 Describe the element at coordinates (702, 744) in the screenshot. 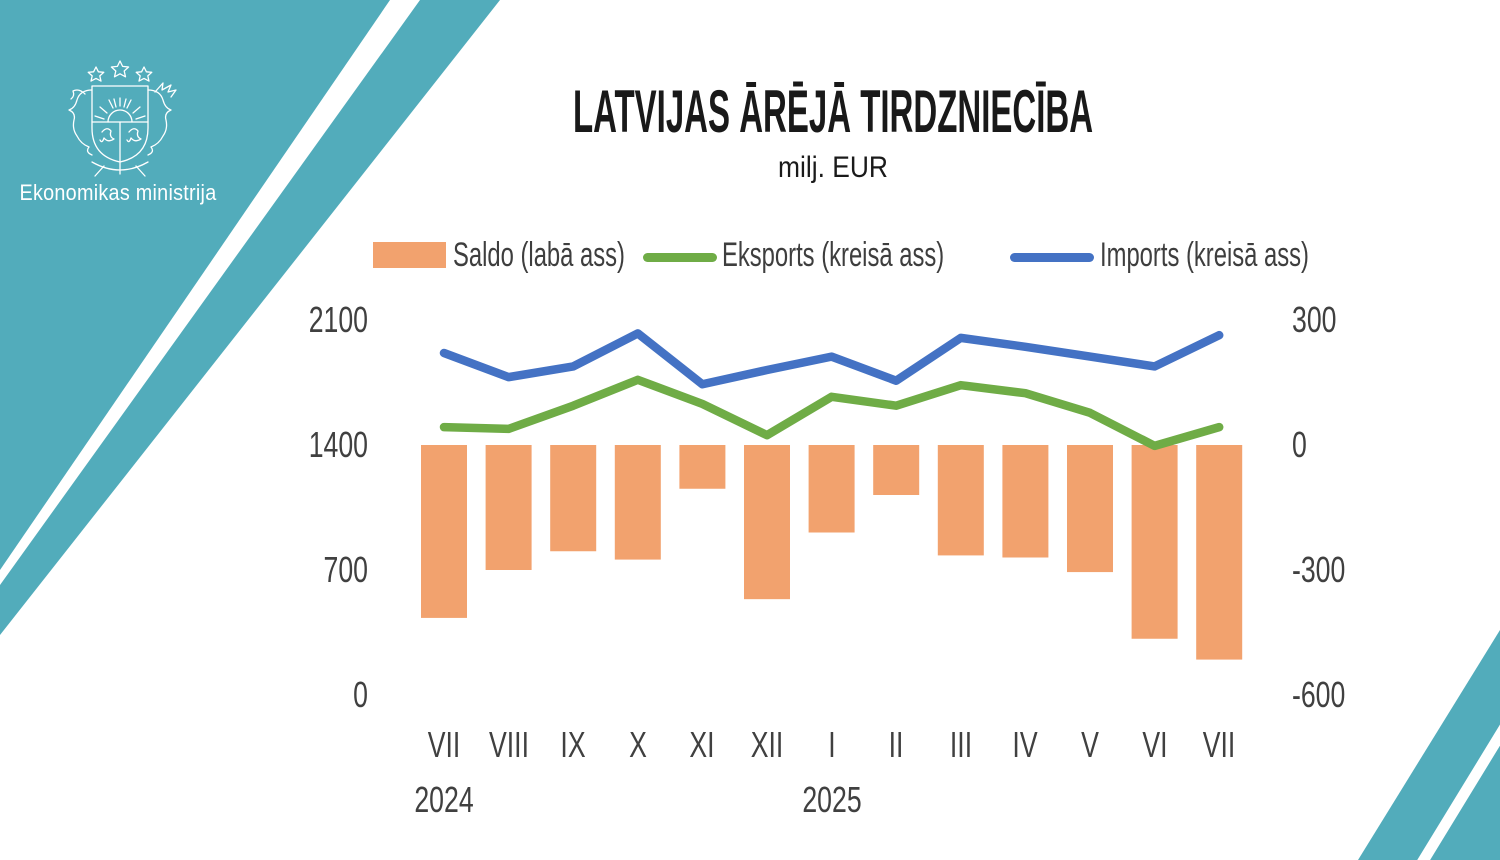

I see `month-label-4-XI: XI` at that location.